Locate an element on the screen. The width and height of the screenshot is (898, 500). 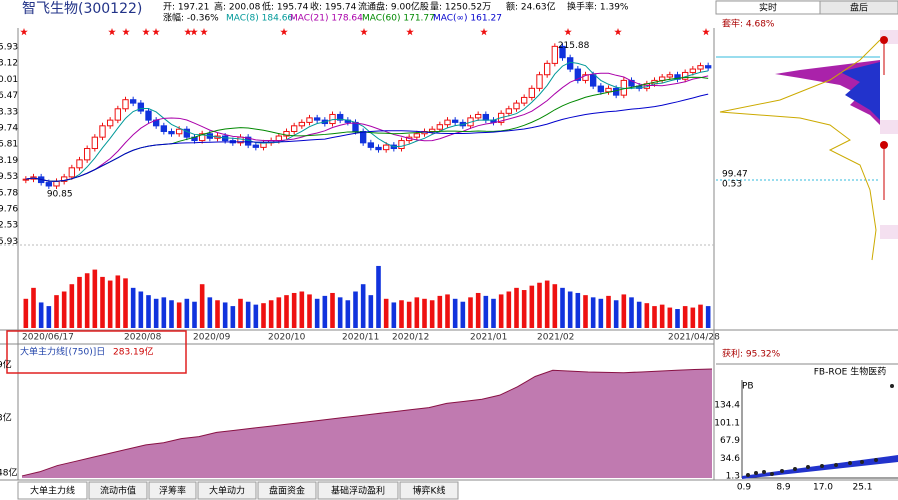
high-label: 215.88 is located at coordinates (574, 46).